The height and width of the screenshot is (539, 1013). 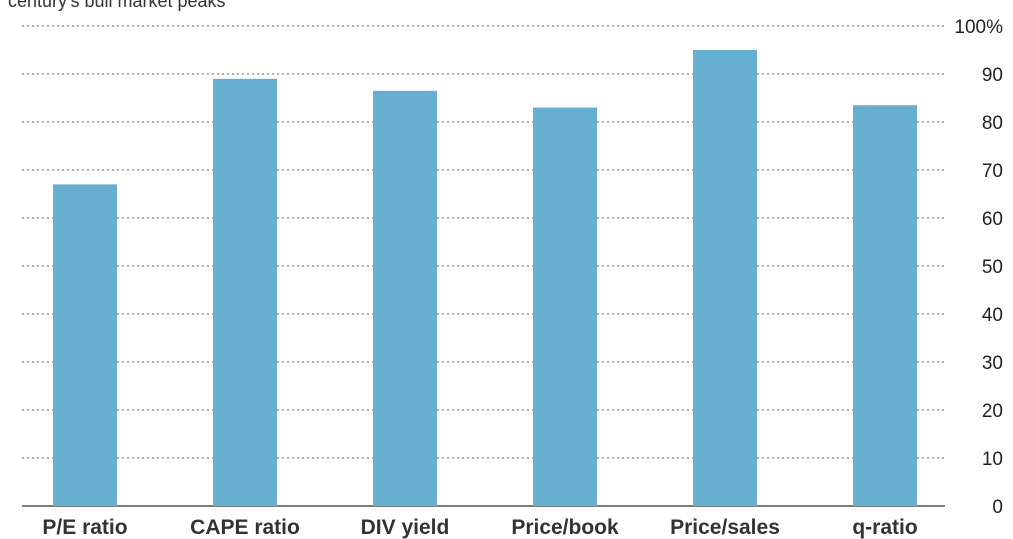 What do you see at coordinates (978, 267) in the screenshot?
I see `y-axis-ticks: 0 10 20 30 40 50 60 70 80 90 100%` at bounding box center [978, 267].